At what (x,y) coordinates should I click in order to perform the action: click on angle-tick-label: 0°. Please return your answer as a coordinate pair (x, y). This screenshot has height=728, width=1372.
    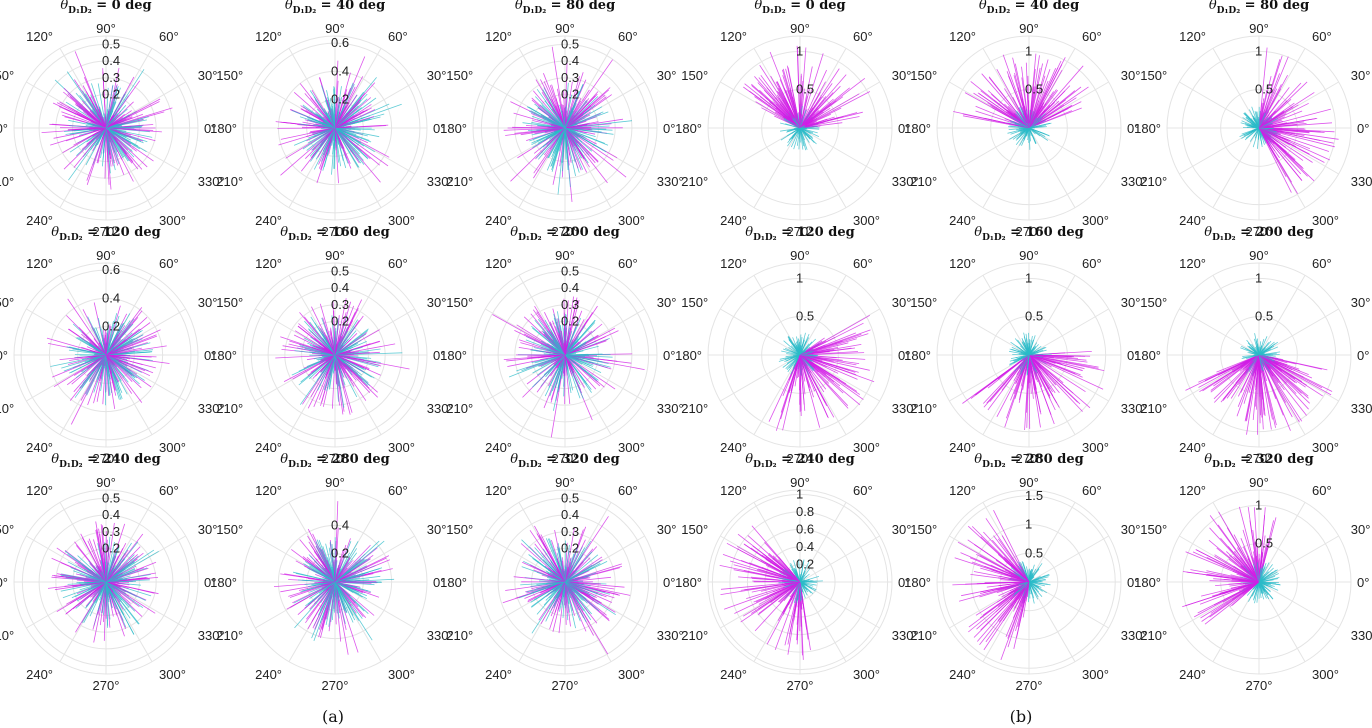
    Looking at the image, I should click on (1363, 128).